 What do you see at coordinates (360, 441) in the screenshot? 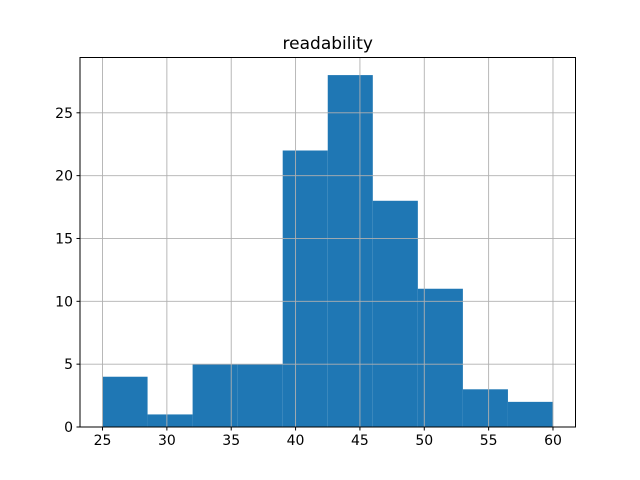
I see `x-tick-label: 45` at bounding box center [360, 441].